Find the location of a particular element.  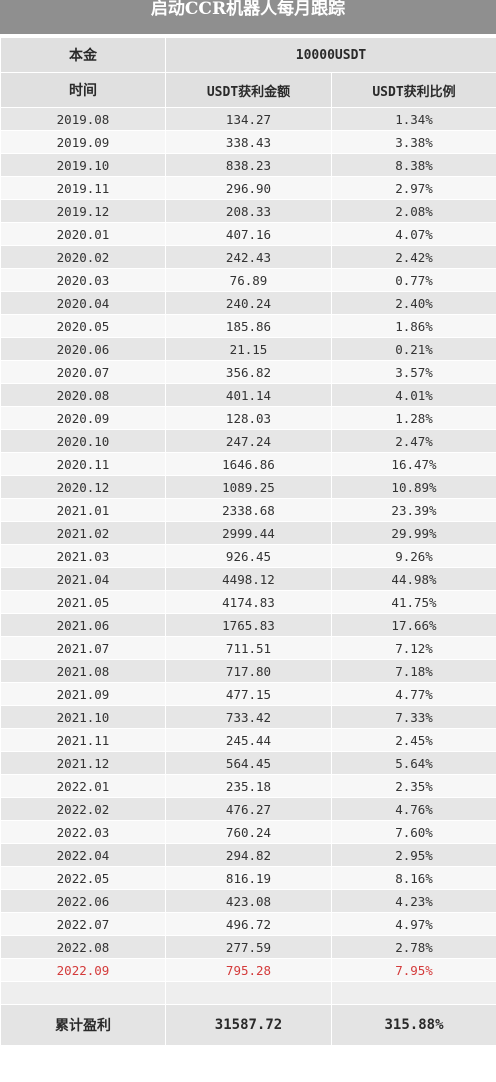

cell-month: 2022.01 is located at coordinates (83, 786).